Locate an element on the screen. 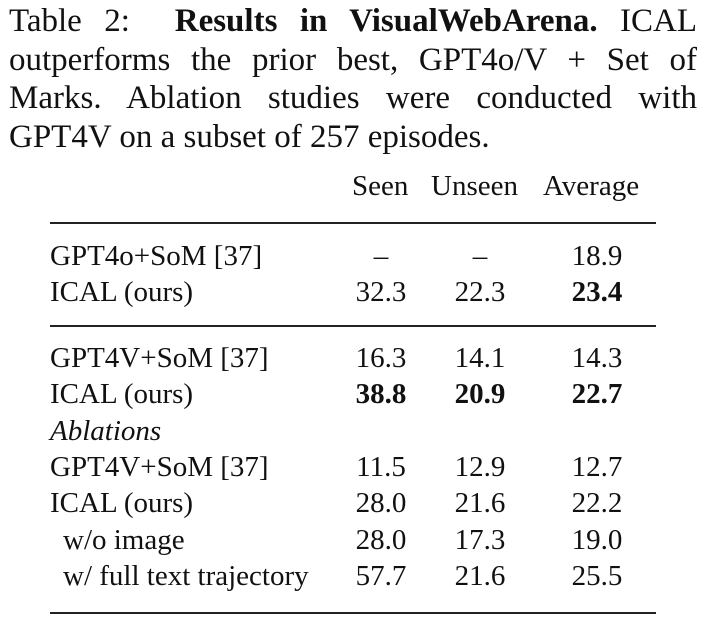  caption-title: Results in VisualWebArena. is located at coordinates (386, 21).